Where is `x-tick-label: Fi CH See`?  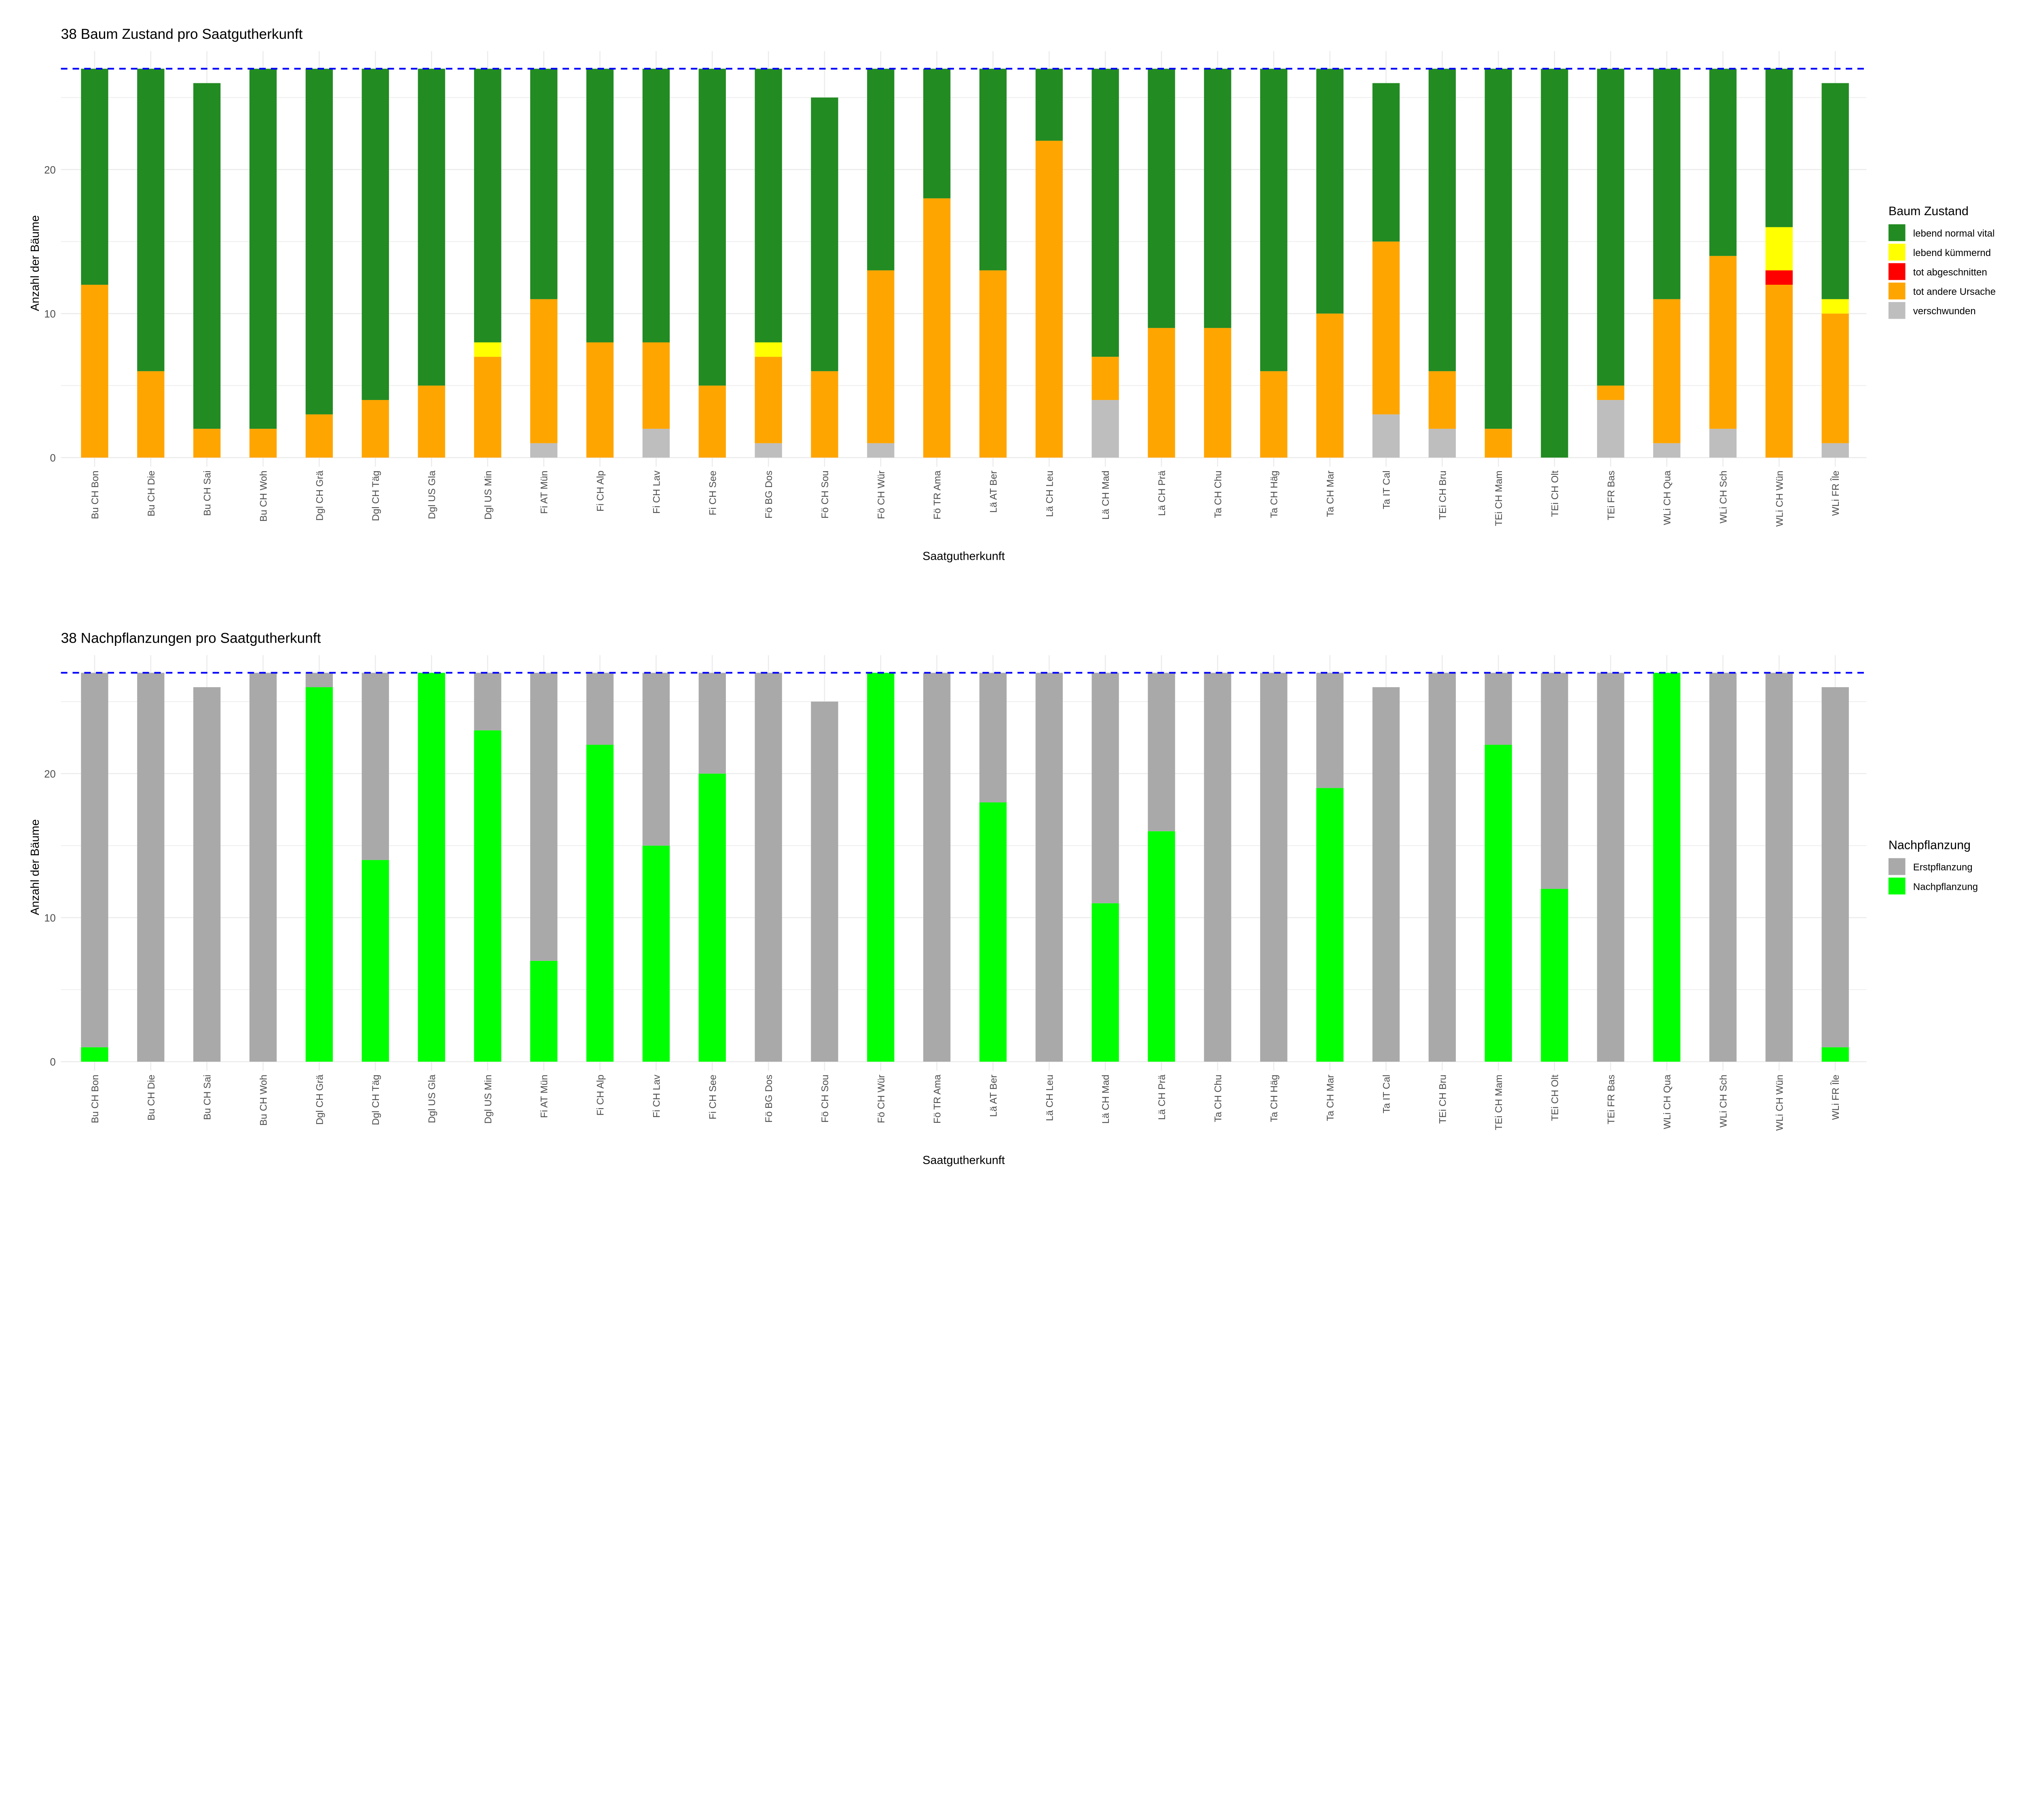
x-tick-label: Fi CH See is located at coordinates (712, 492).